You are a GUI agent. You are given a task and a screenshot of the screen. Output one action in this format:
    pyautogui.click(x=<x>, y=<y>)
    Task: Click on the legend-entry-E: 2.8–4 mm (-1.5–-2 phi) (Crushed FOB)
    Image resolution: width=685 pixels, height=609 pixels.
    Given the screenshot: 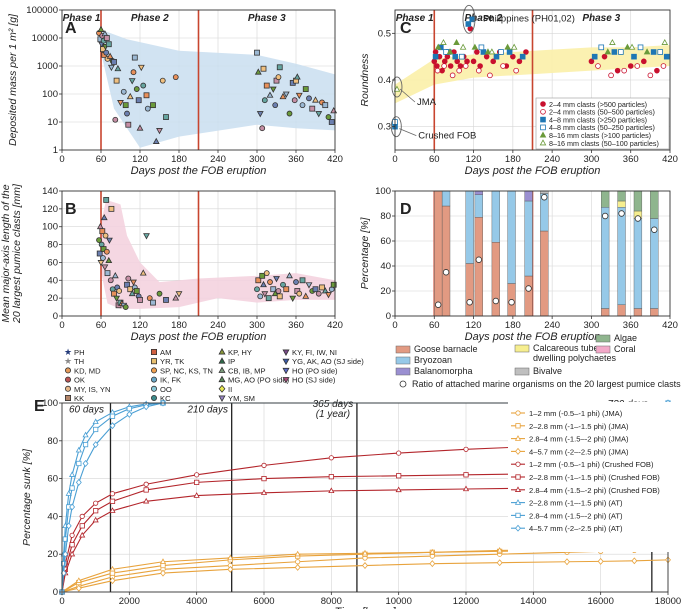 What is the action you would take?
    pyautogui.click(x=594, y=490)
    